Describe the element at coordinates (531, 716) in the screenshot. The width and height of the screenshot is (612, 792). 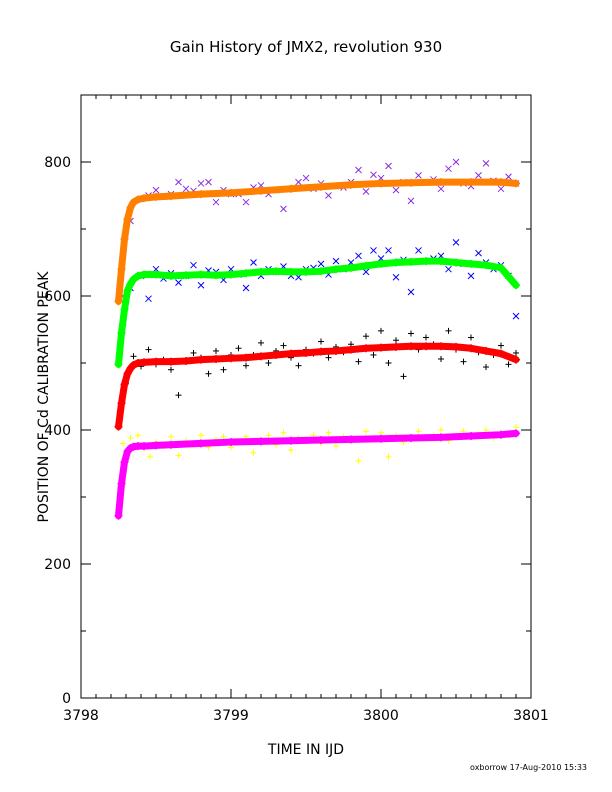
I see `x-tick-label: 3801` at that location.